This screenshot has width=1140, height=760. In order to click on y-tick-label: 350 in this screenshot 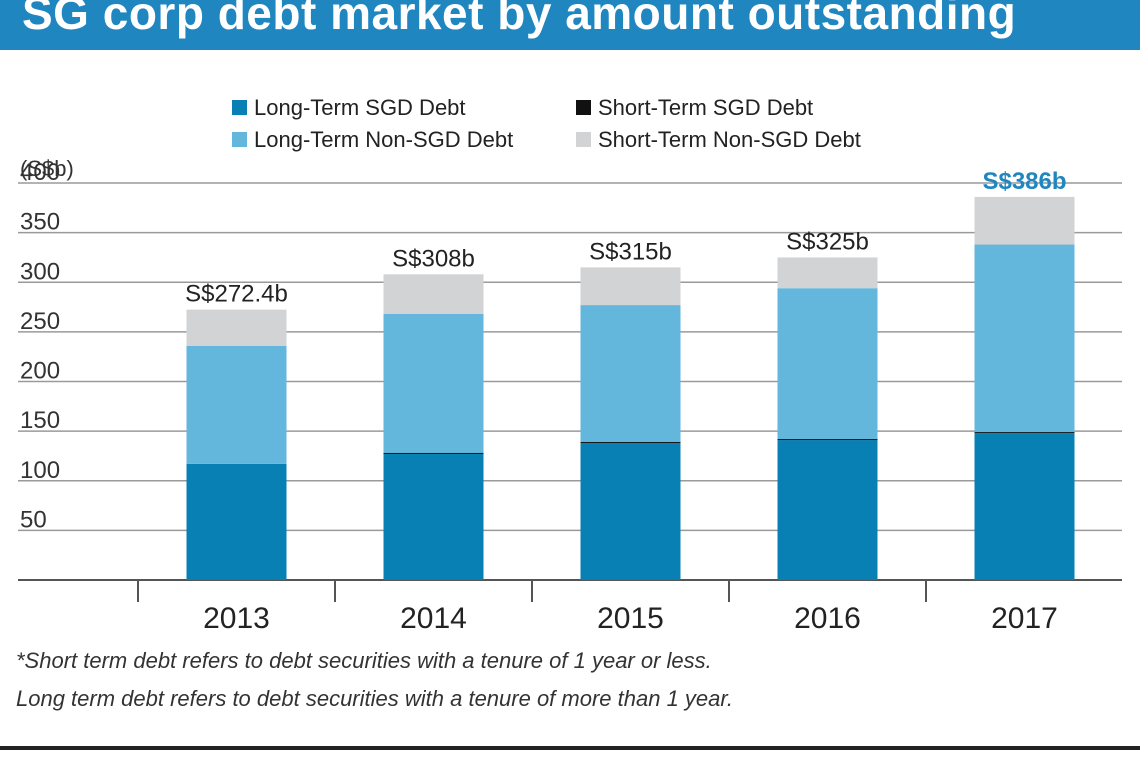, I will do `click(40, 222)`.